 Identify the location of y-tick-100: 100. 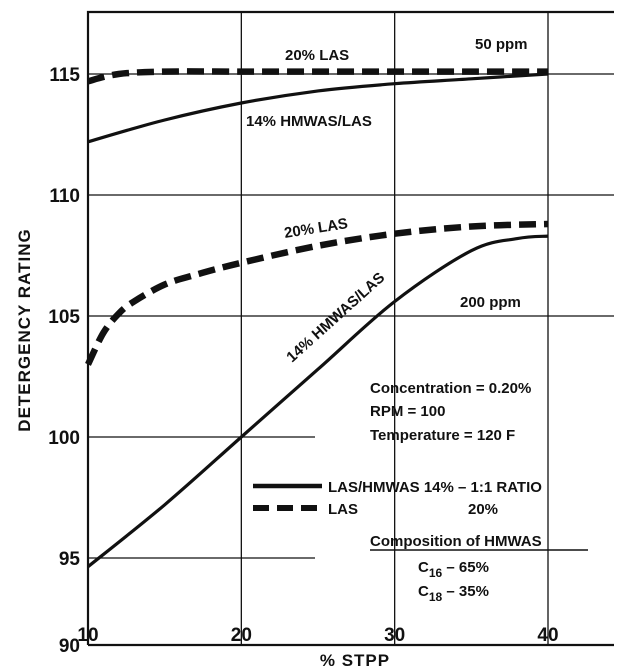
(64, 438).